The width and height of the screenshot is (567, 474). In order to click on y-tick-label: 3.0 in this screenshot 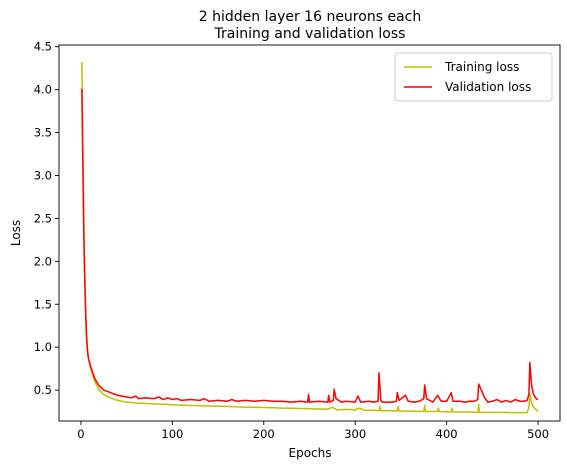, I will do `click(43, 175)`.